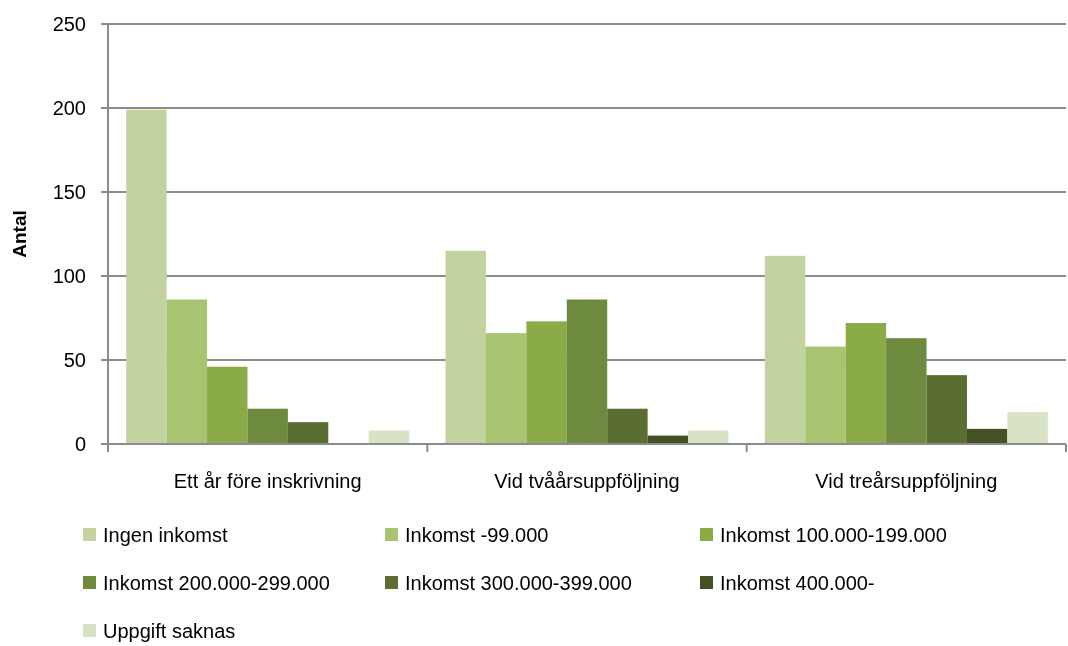 Image resolution: width=1068 pixels, height=646 pixels. I want to click on x-tick-label: Vid tvåårsuppföljning, so click(587, 481).